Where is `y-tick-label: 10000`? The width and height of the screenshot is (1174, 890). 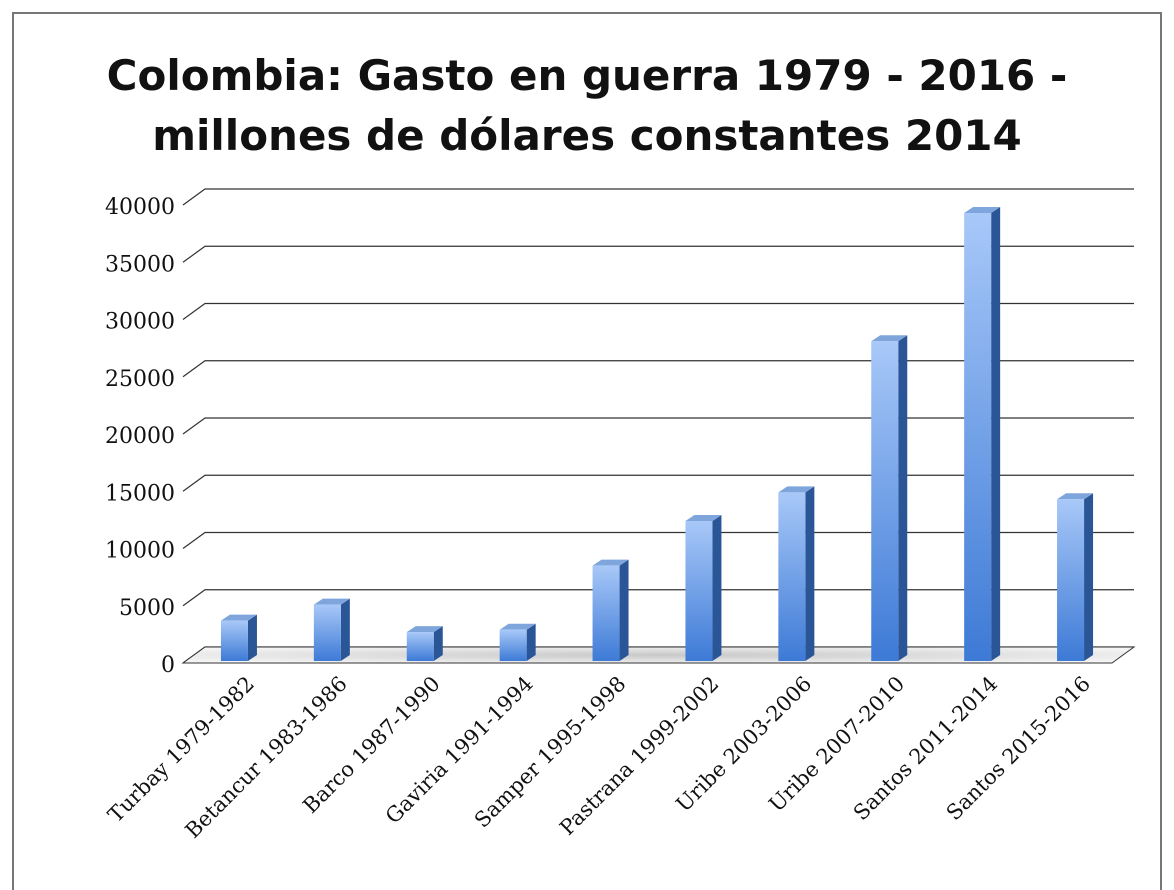
y-tick-label: 10000 is located at coordinates (140, 551).